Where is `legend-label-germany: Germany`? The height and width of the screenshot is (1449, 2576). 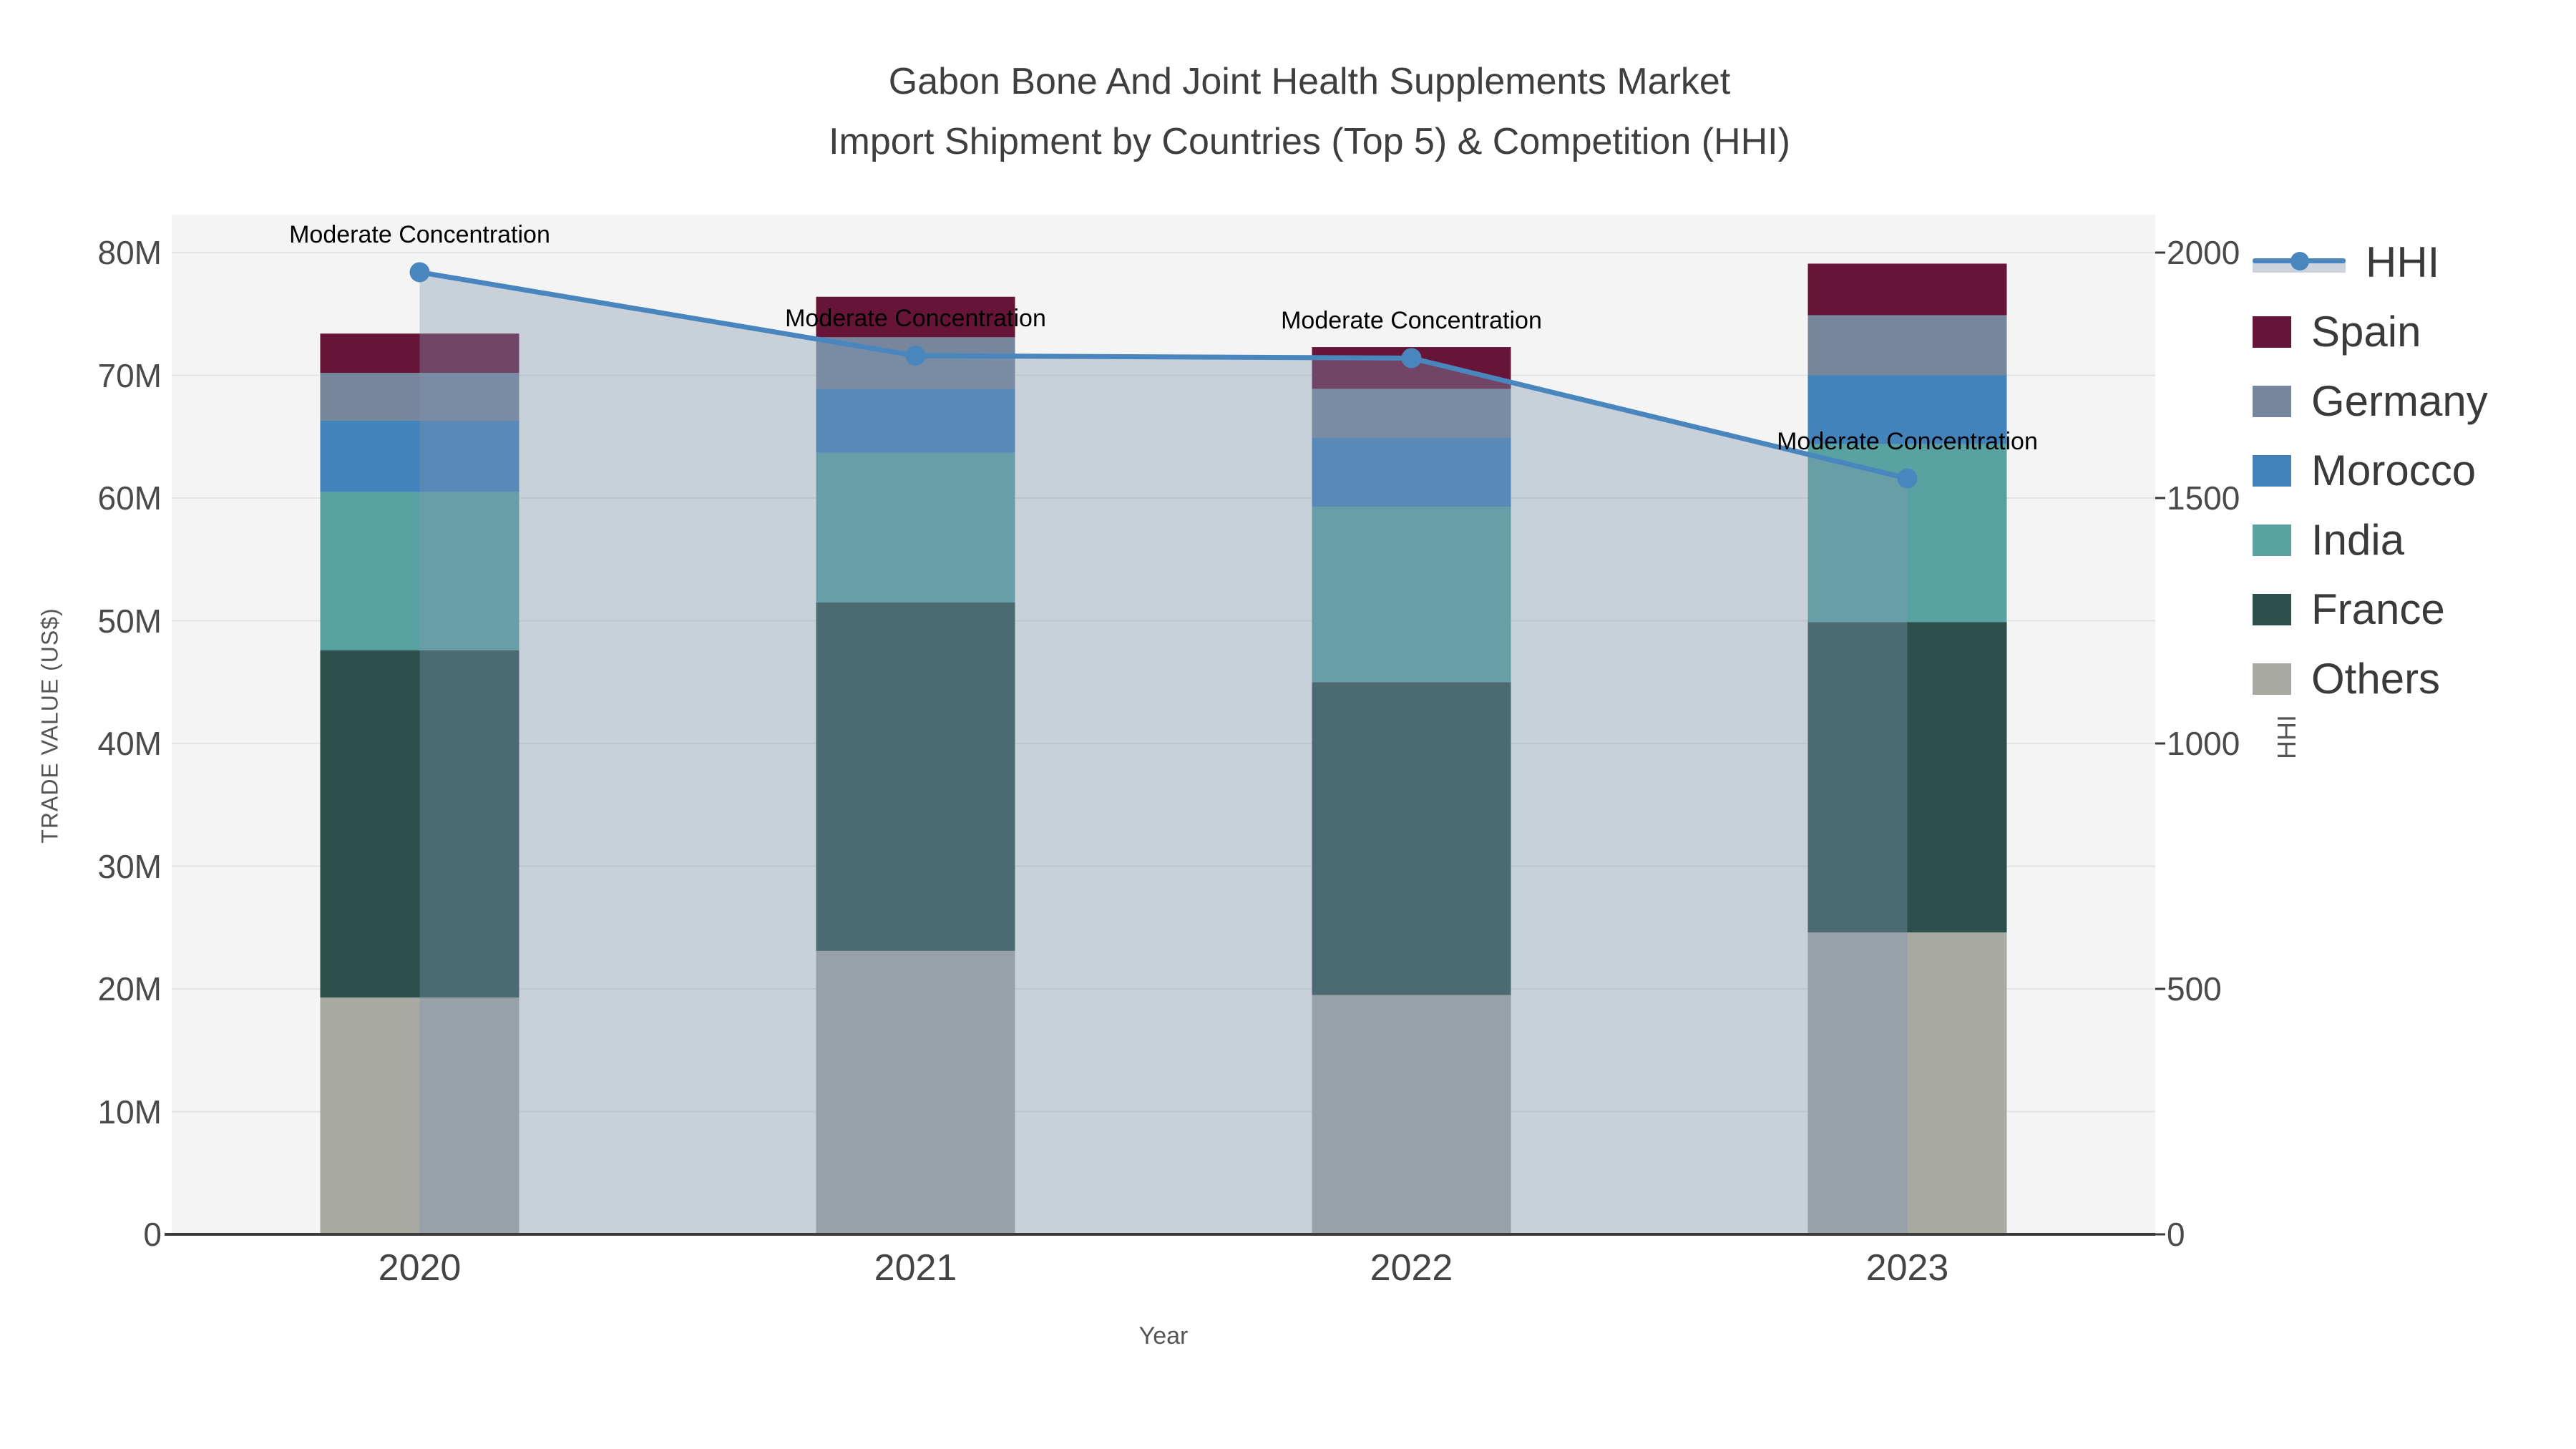 legend-label-germany: Germany is located at coordinates (2399, 401).